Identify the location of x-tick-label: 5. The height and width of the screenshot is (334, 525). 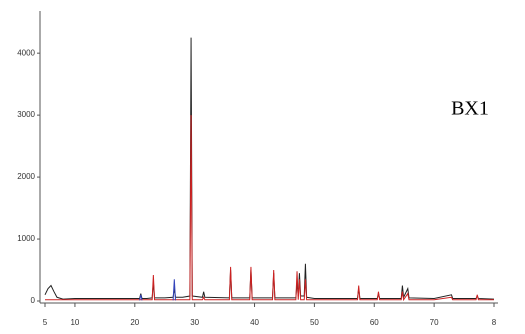
(45, 322).